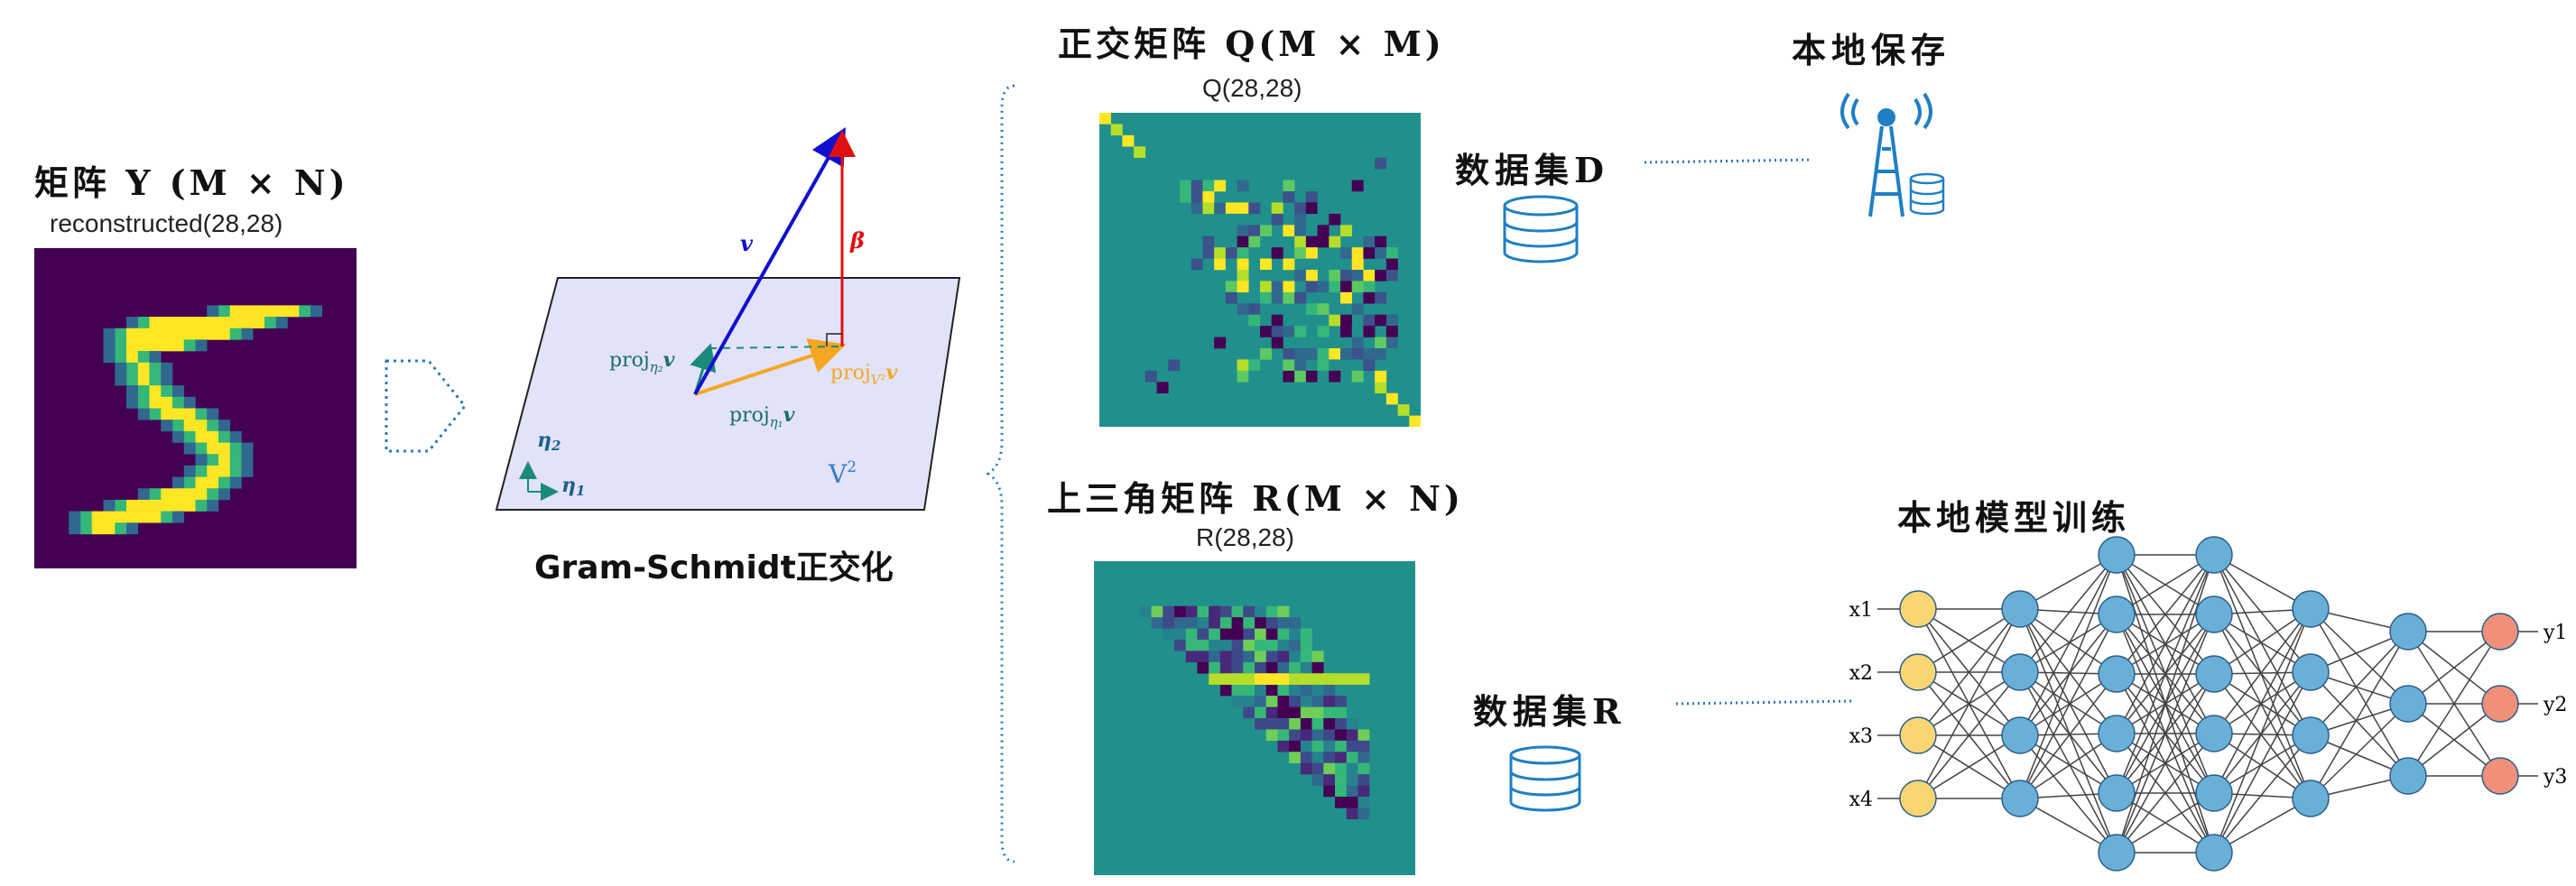 The width and height of the screenshot is (2576, 886). I want to click on q-heatmap, so click(1260, 270).